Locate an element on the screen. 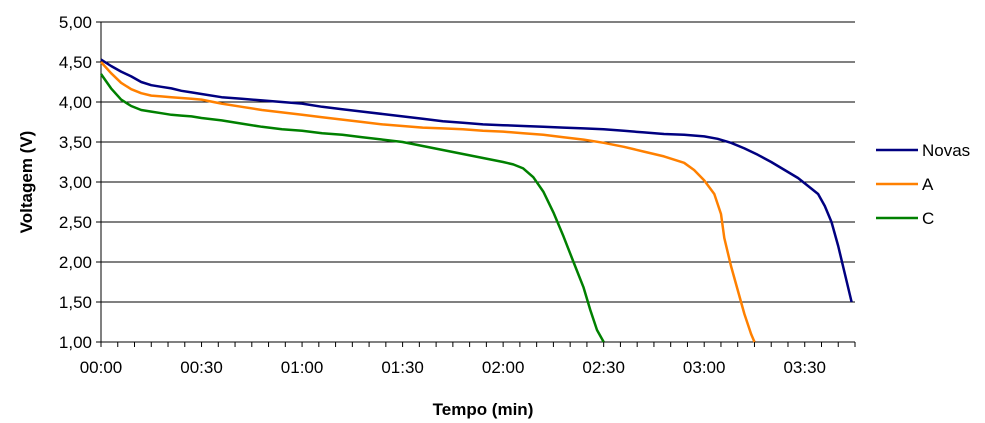  x-tick-label: 02:30 is located at coordinates (603, 367).